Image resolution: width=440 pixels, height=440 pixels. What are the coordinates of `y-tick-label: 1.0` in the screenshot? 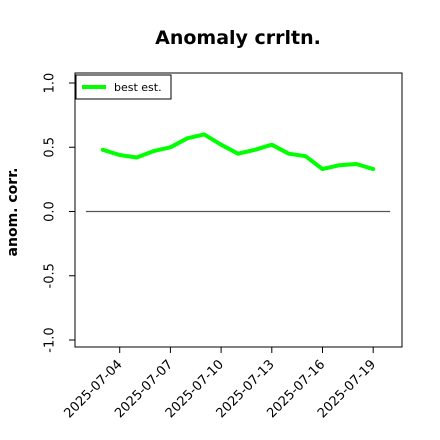 It's located at (50, 83).